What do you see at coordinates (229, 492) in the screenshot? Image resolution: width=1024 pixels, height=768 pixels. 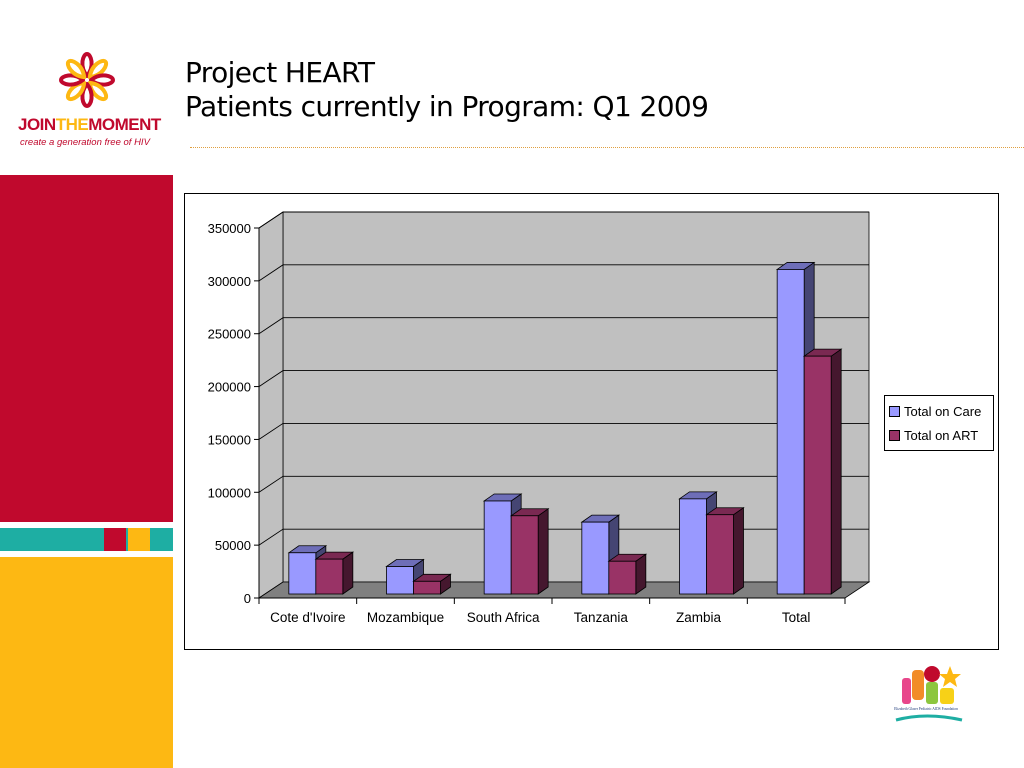 I see `y-tick-label: 100000` at bounding box center [229, 492].